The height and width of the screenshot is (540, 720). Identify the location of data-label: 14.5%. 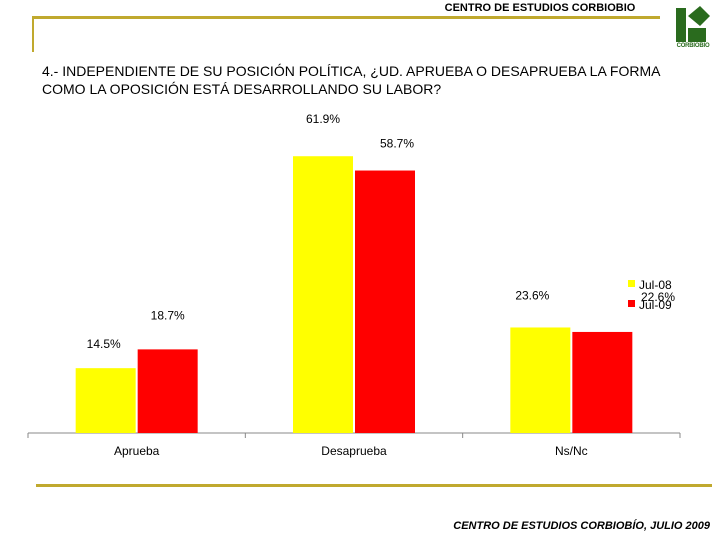
(104, 344).